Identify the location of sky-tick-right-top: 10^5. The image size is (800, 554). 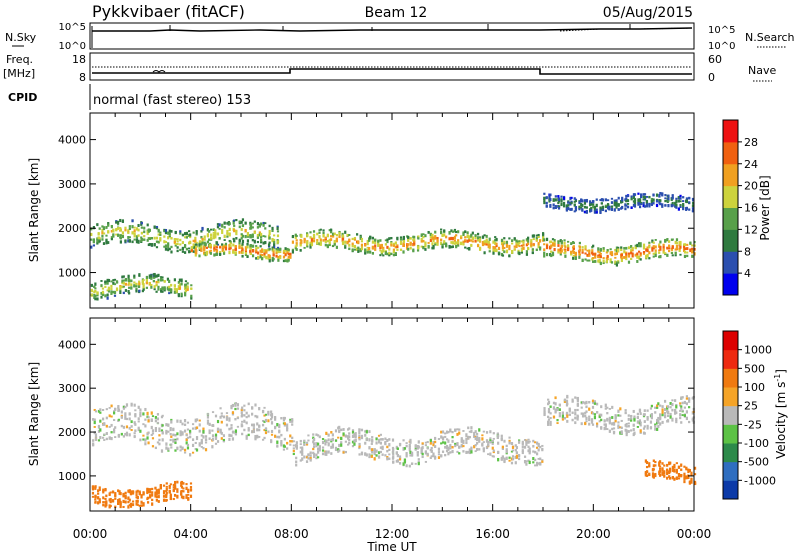
(721, 30).